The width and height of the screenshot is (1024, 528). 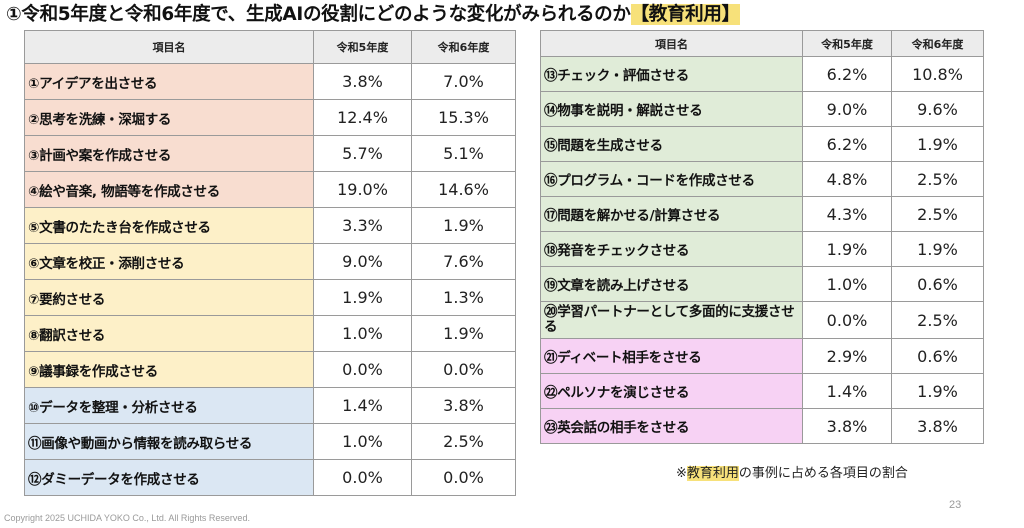 I want to click on row-r6-value: 9.6%, so click(x=937, y=109).